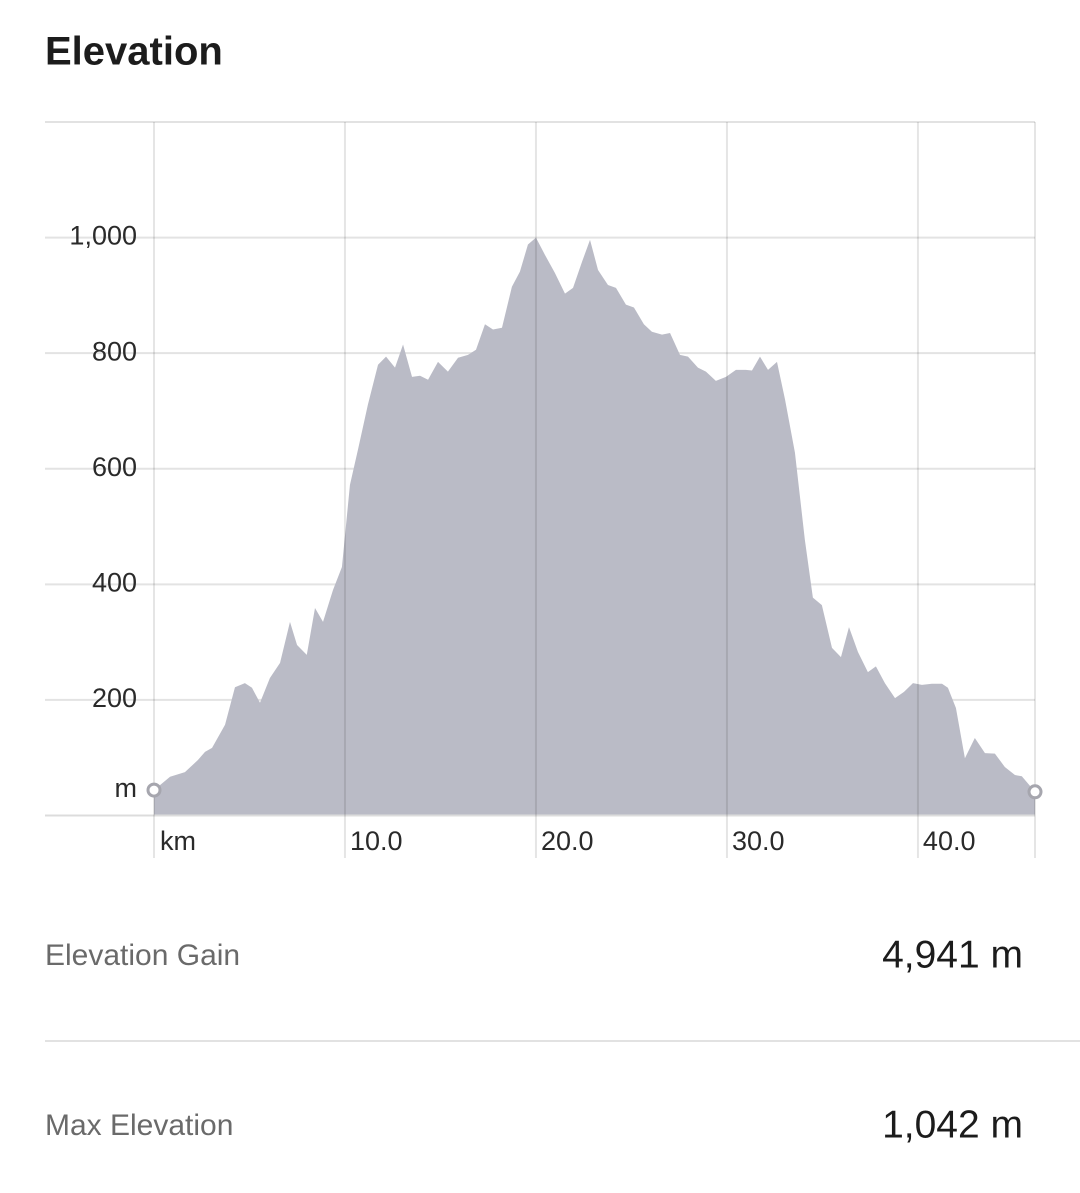 Image resolution: width=1080 pixels, height=1193 pixels. I want to click on y-tick-label: 200, so click(114, 698).